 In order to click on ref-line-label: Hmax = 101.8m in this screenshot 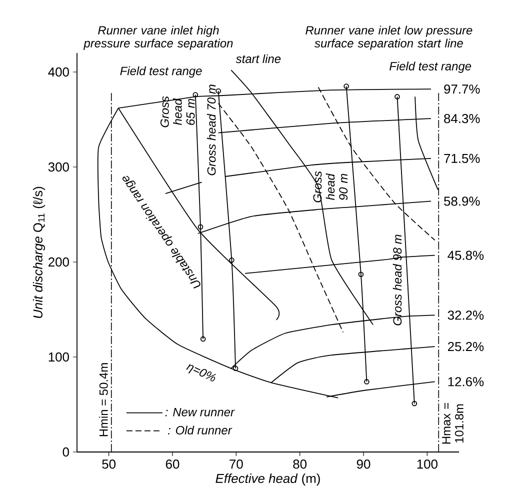, I will do `click(453, 423)`.